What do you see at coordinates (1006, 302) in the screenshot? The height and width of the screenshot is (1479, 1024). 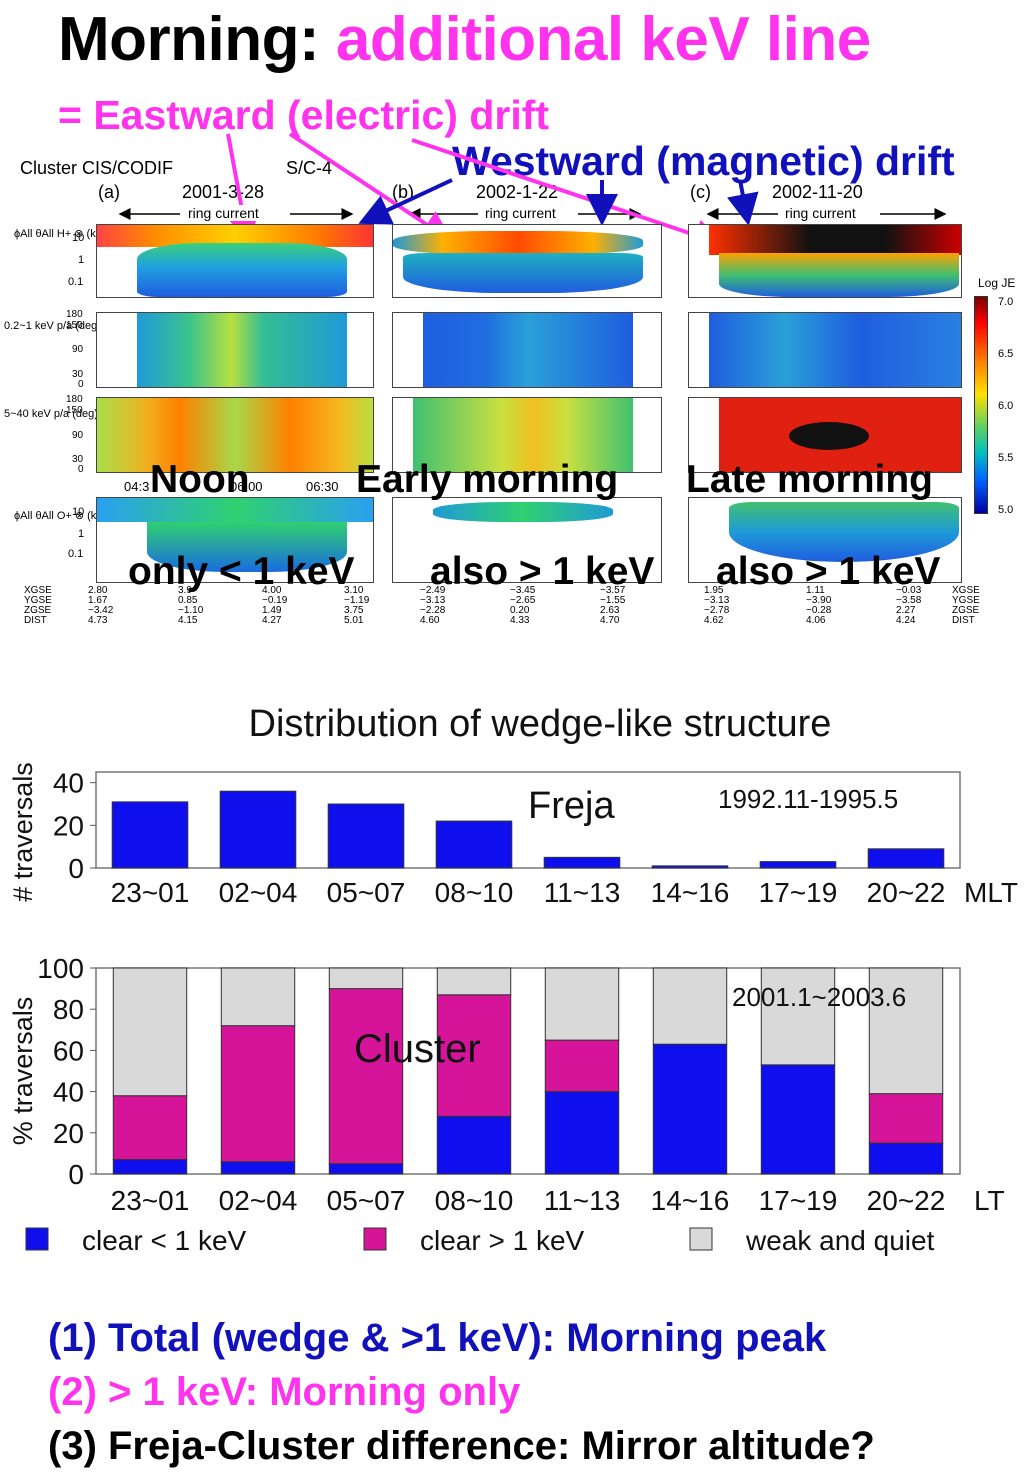 I see `colorbar-tick-70: 7.0` at bounding box center [1006, 302].